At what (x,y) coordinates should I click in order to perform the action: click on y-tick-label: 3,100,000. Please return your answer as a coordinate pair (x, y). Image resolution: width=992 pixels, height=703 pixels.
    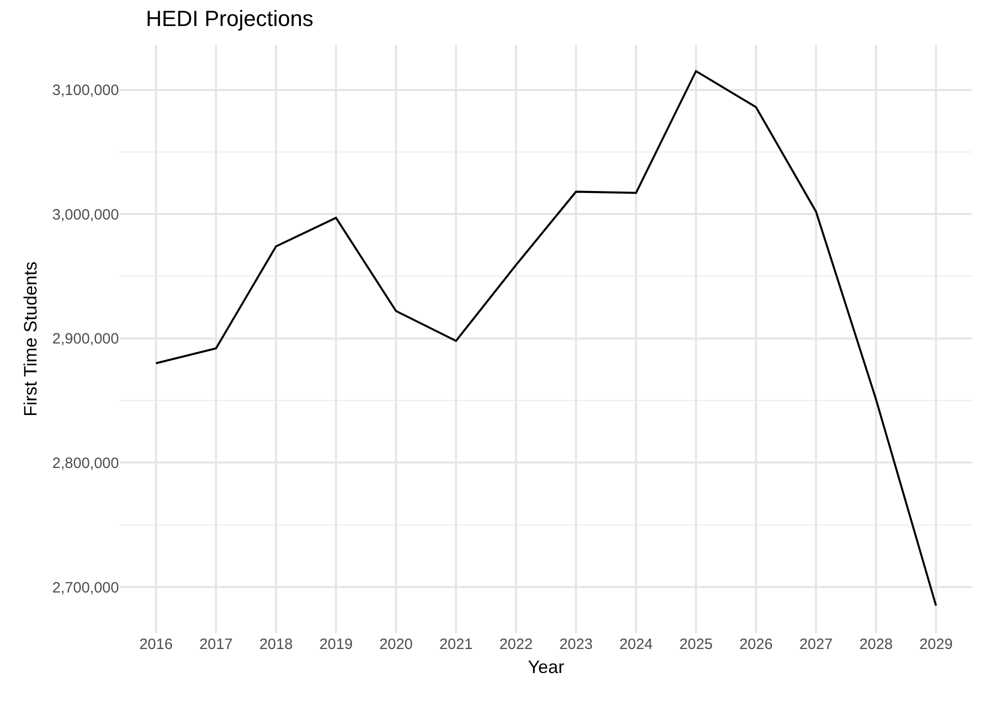
    Looking at the image, I should click on (85, 90).